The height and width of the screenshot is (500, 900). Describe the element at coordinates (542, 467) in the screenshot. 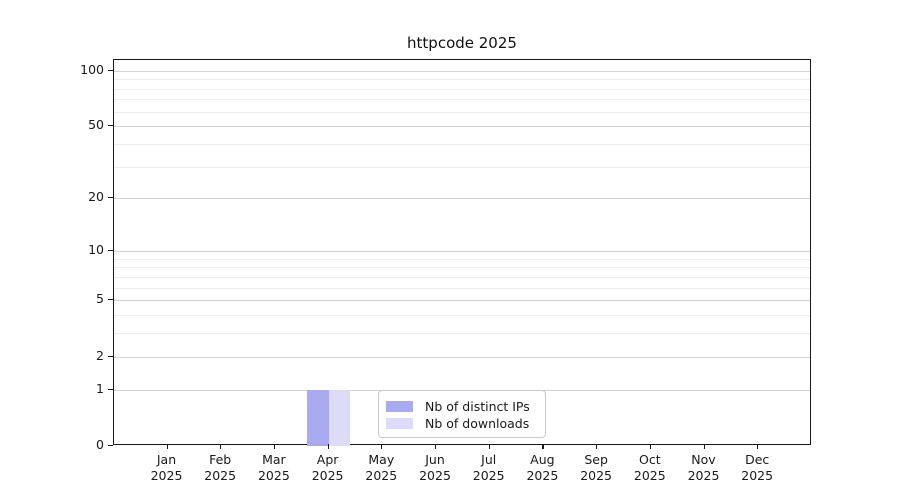

I see `x-tick-label-aug: Aug 2025` at that location.